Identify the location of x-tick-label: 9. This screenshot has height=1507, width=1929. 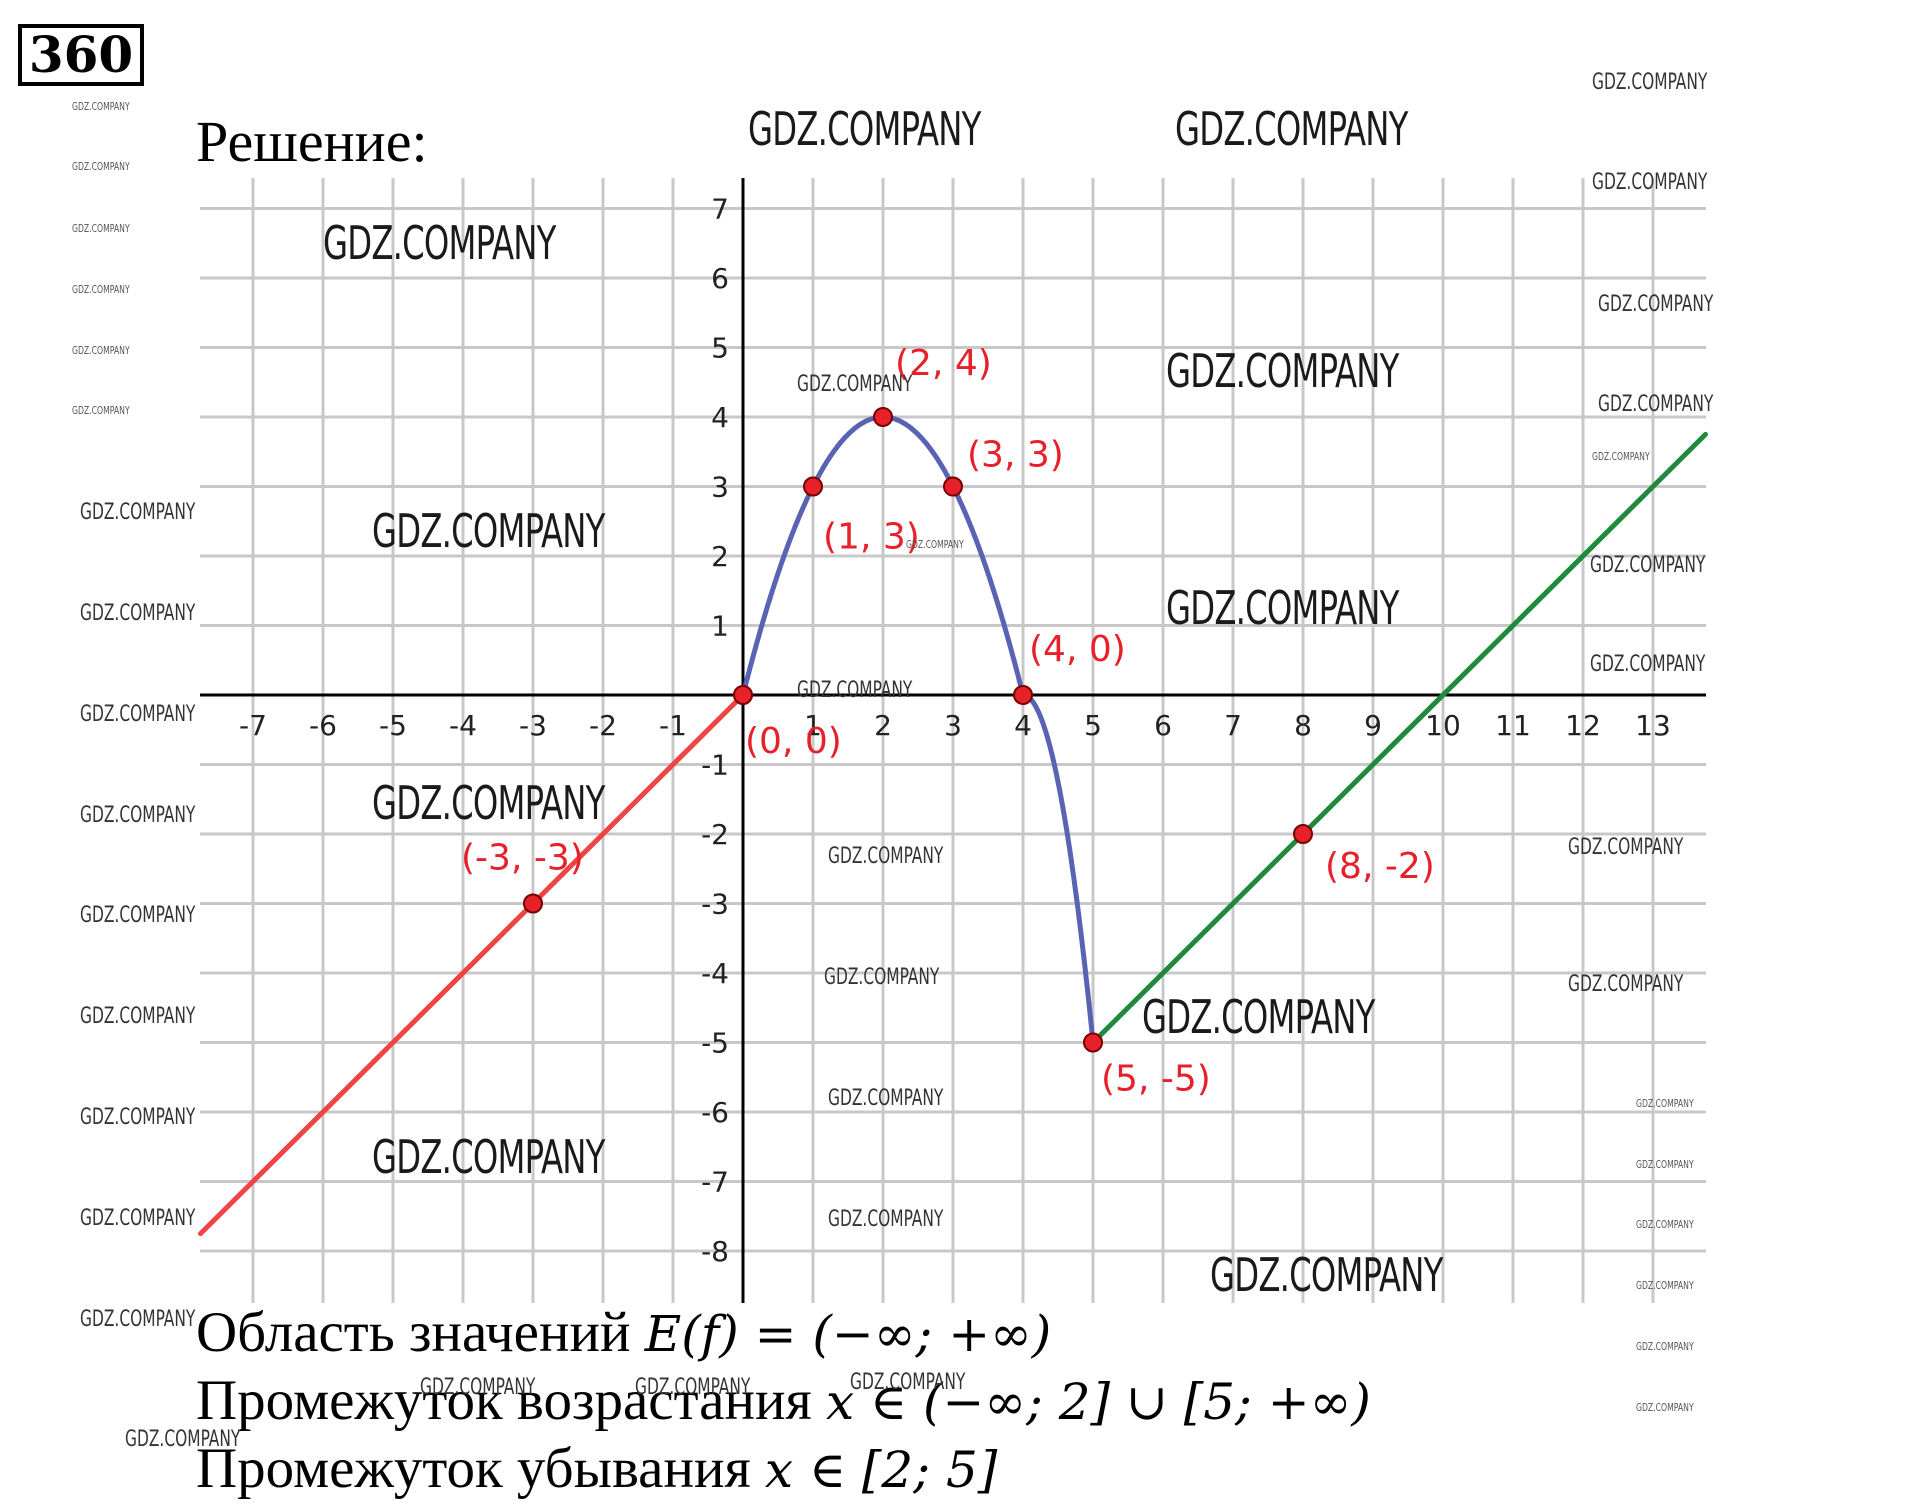
(1373, 725).